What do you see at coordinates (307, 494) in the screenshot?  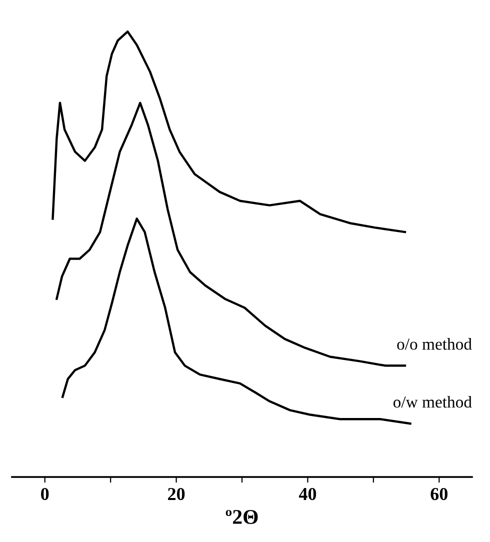 I see `x-tick-label: 40` at bounding box center [307, 494].